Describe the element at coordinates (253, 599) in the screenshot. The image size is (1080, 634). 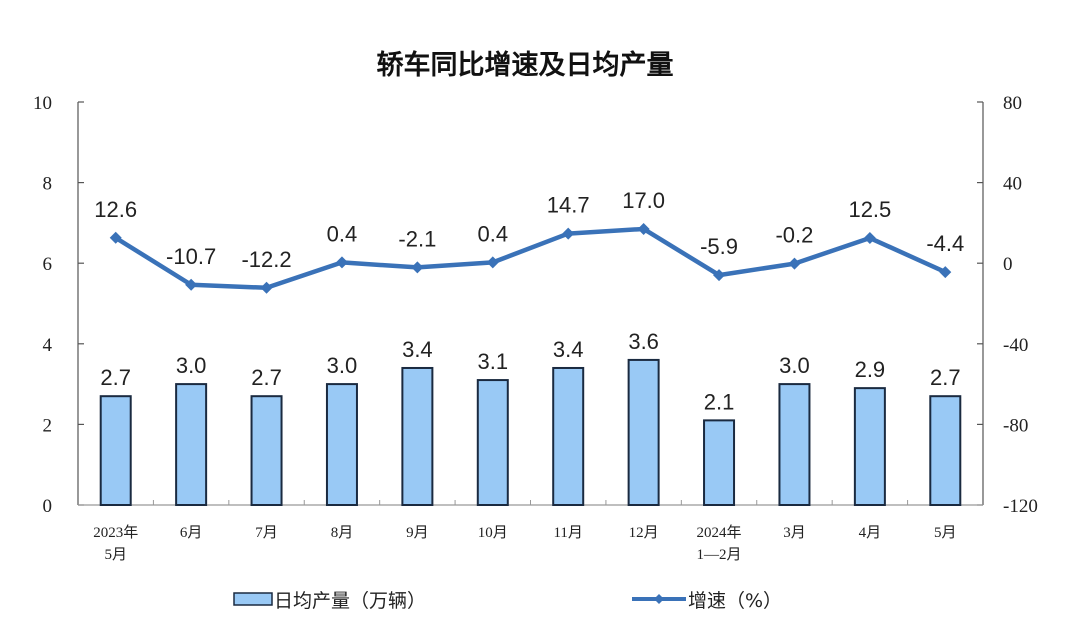
I see `legend-bar-swatch` at that location.